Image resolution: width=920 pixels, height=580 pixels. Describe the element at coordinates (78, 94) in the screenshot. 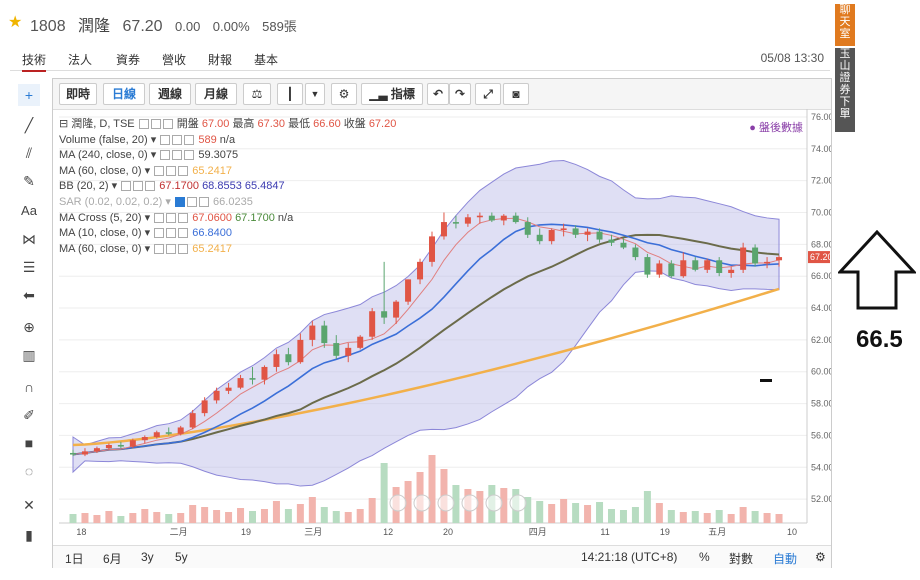

I see `realtime-button: 即時` at that location.